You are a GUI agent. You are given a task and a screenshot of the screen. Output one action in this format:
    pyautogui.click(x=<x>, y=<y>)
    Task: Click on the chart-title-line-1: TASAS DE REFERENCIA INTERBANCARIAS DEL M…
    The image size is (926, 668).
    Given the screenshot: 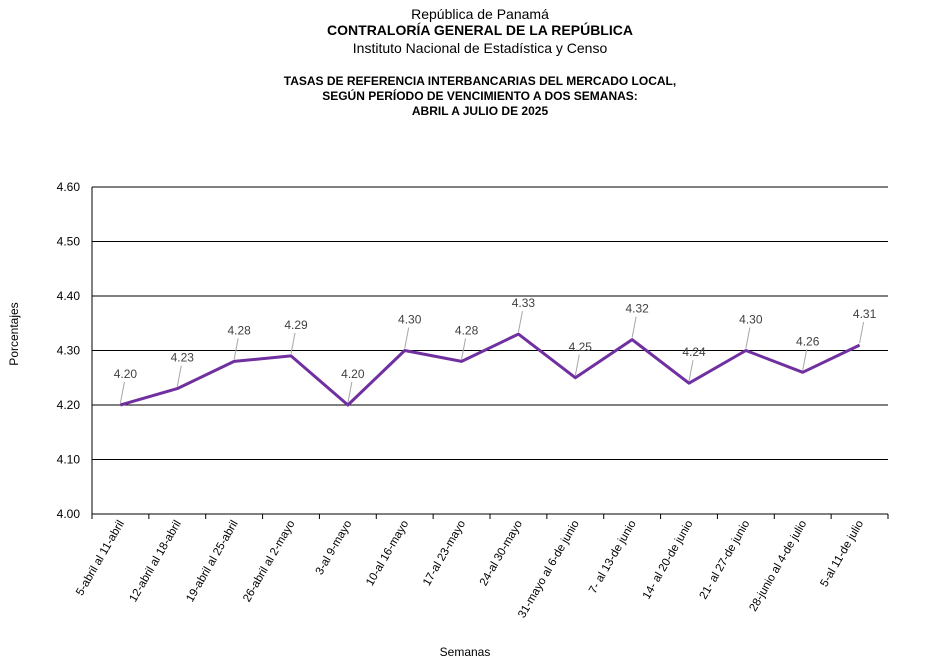 What is the action you would take?
    pyautogui.click(x=480, y=81)
    